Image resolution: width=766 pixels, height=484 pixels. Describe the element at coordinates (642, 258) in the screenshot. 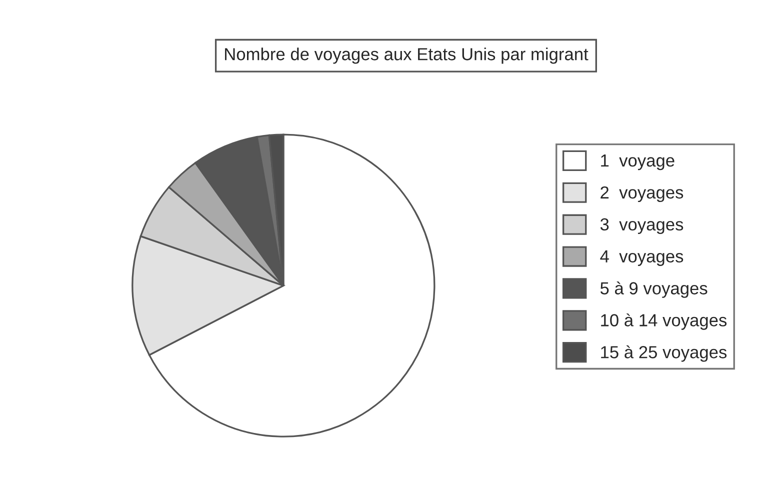

I see `legend-label: 4 voyages` at that location.